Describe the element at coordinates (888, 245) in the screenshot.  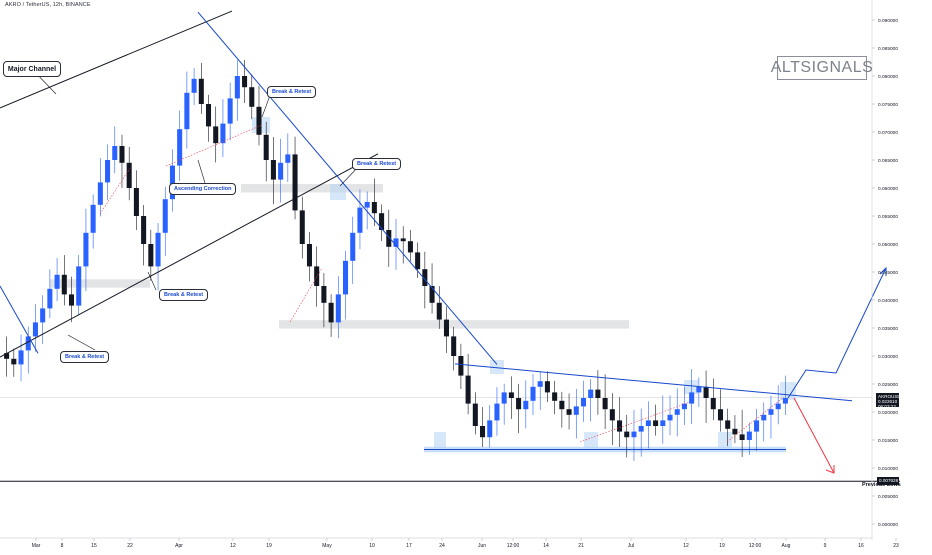
I see `y-tick-label: 0.050000` at that location.